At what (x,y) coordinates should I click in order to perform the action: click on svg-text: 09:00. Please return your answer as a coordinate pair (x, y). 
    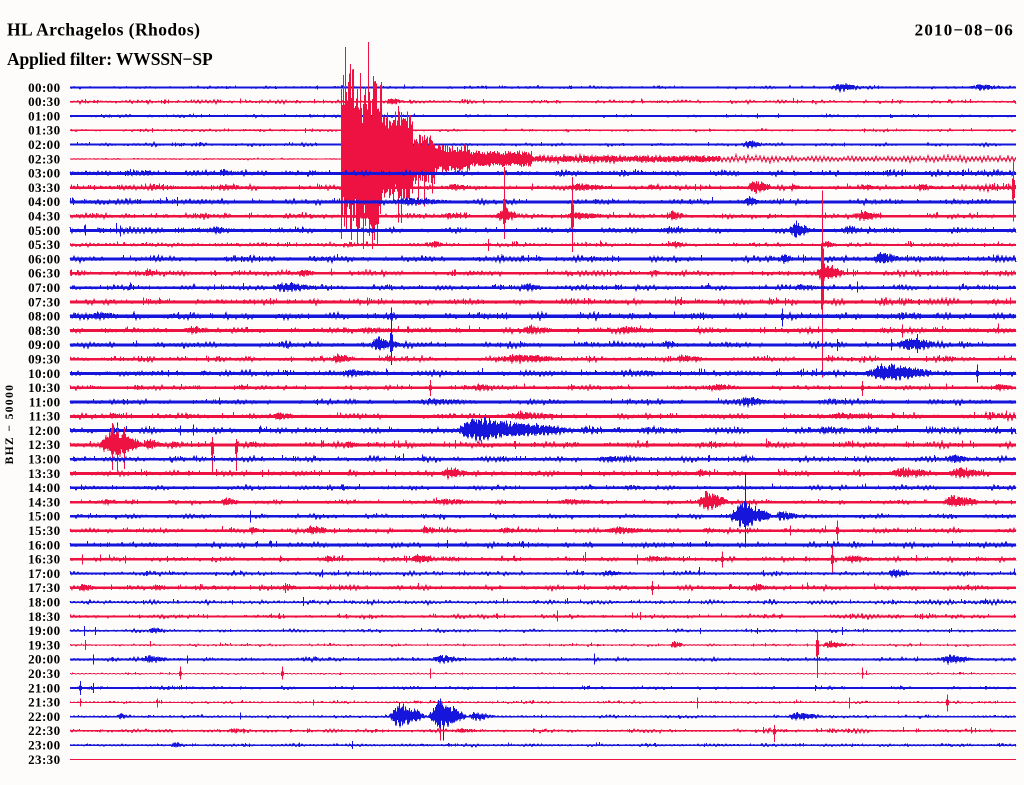
    Looking at the image, I should click on (44, 344).